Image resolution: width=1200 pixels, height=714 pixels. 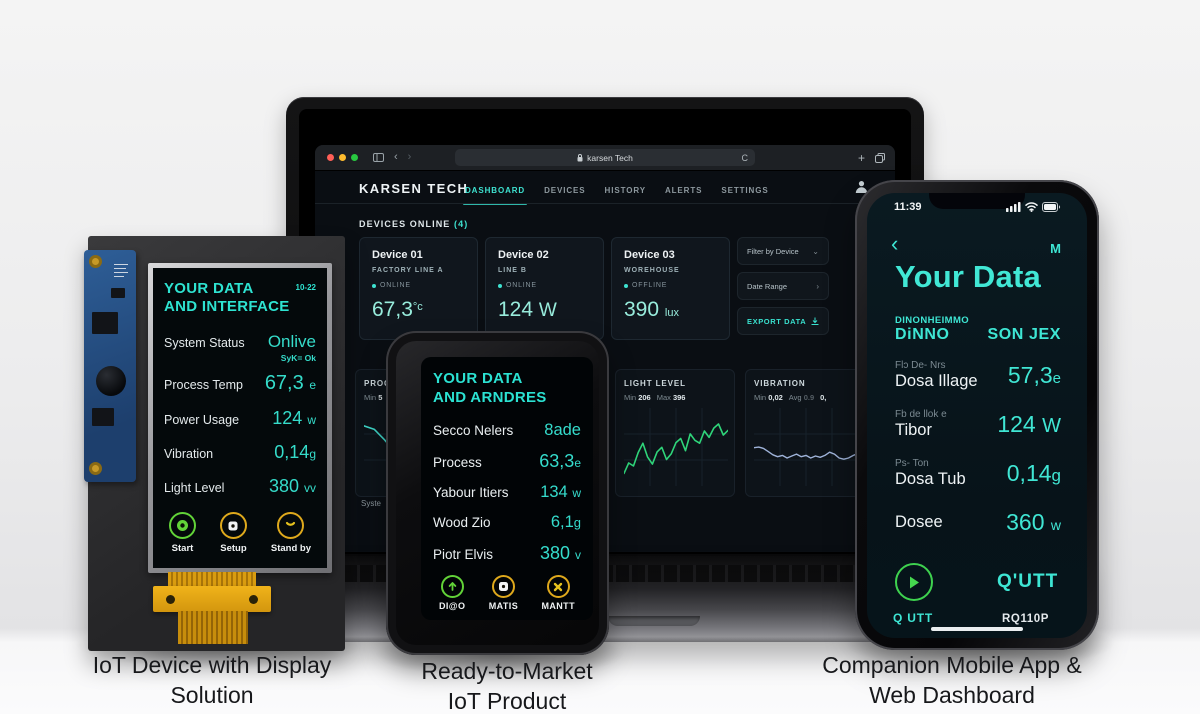 What do you see at coordinates (914, 582) in the screenshot?
I see `play-button` at bounding box center [914, 582].